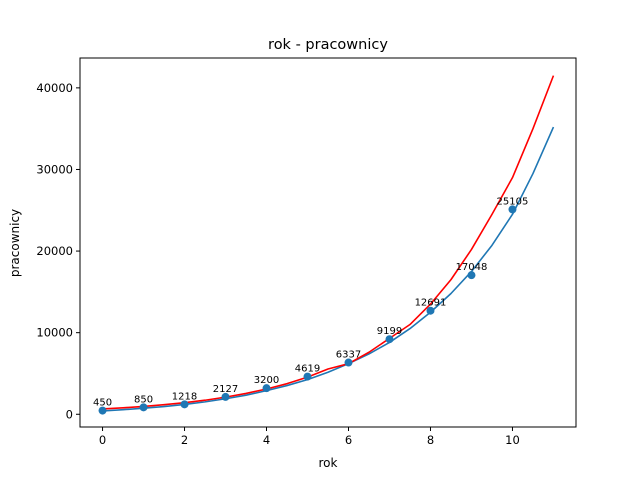 Image resolution: width=640 pixels, height=480 pixels. I want to click on y-tick-label: 30000, so click(54, 169).